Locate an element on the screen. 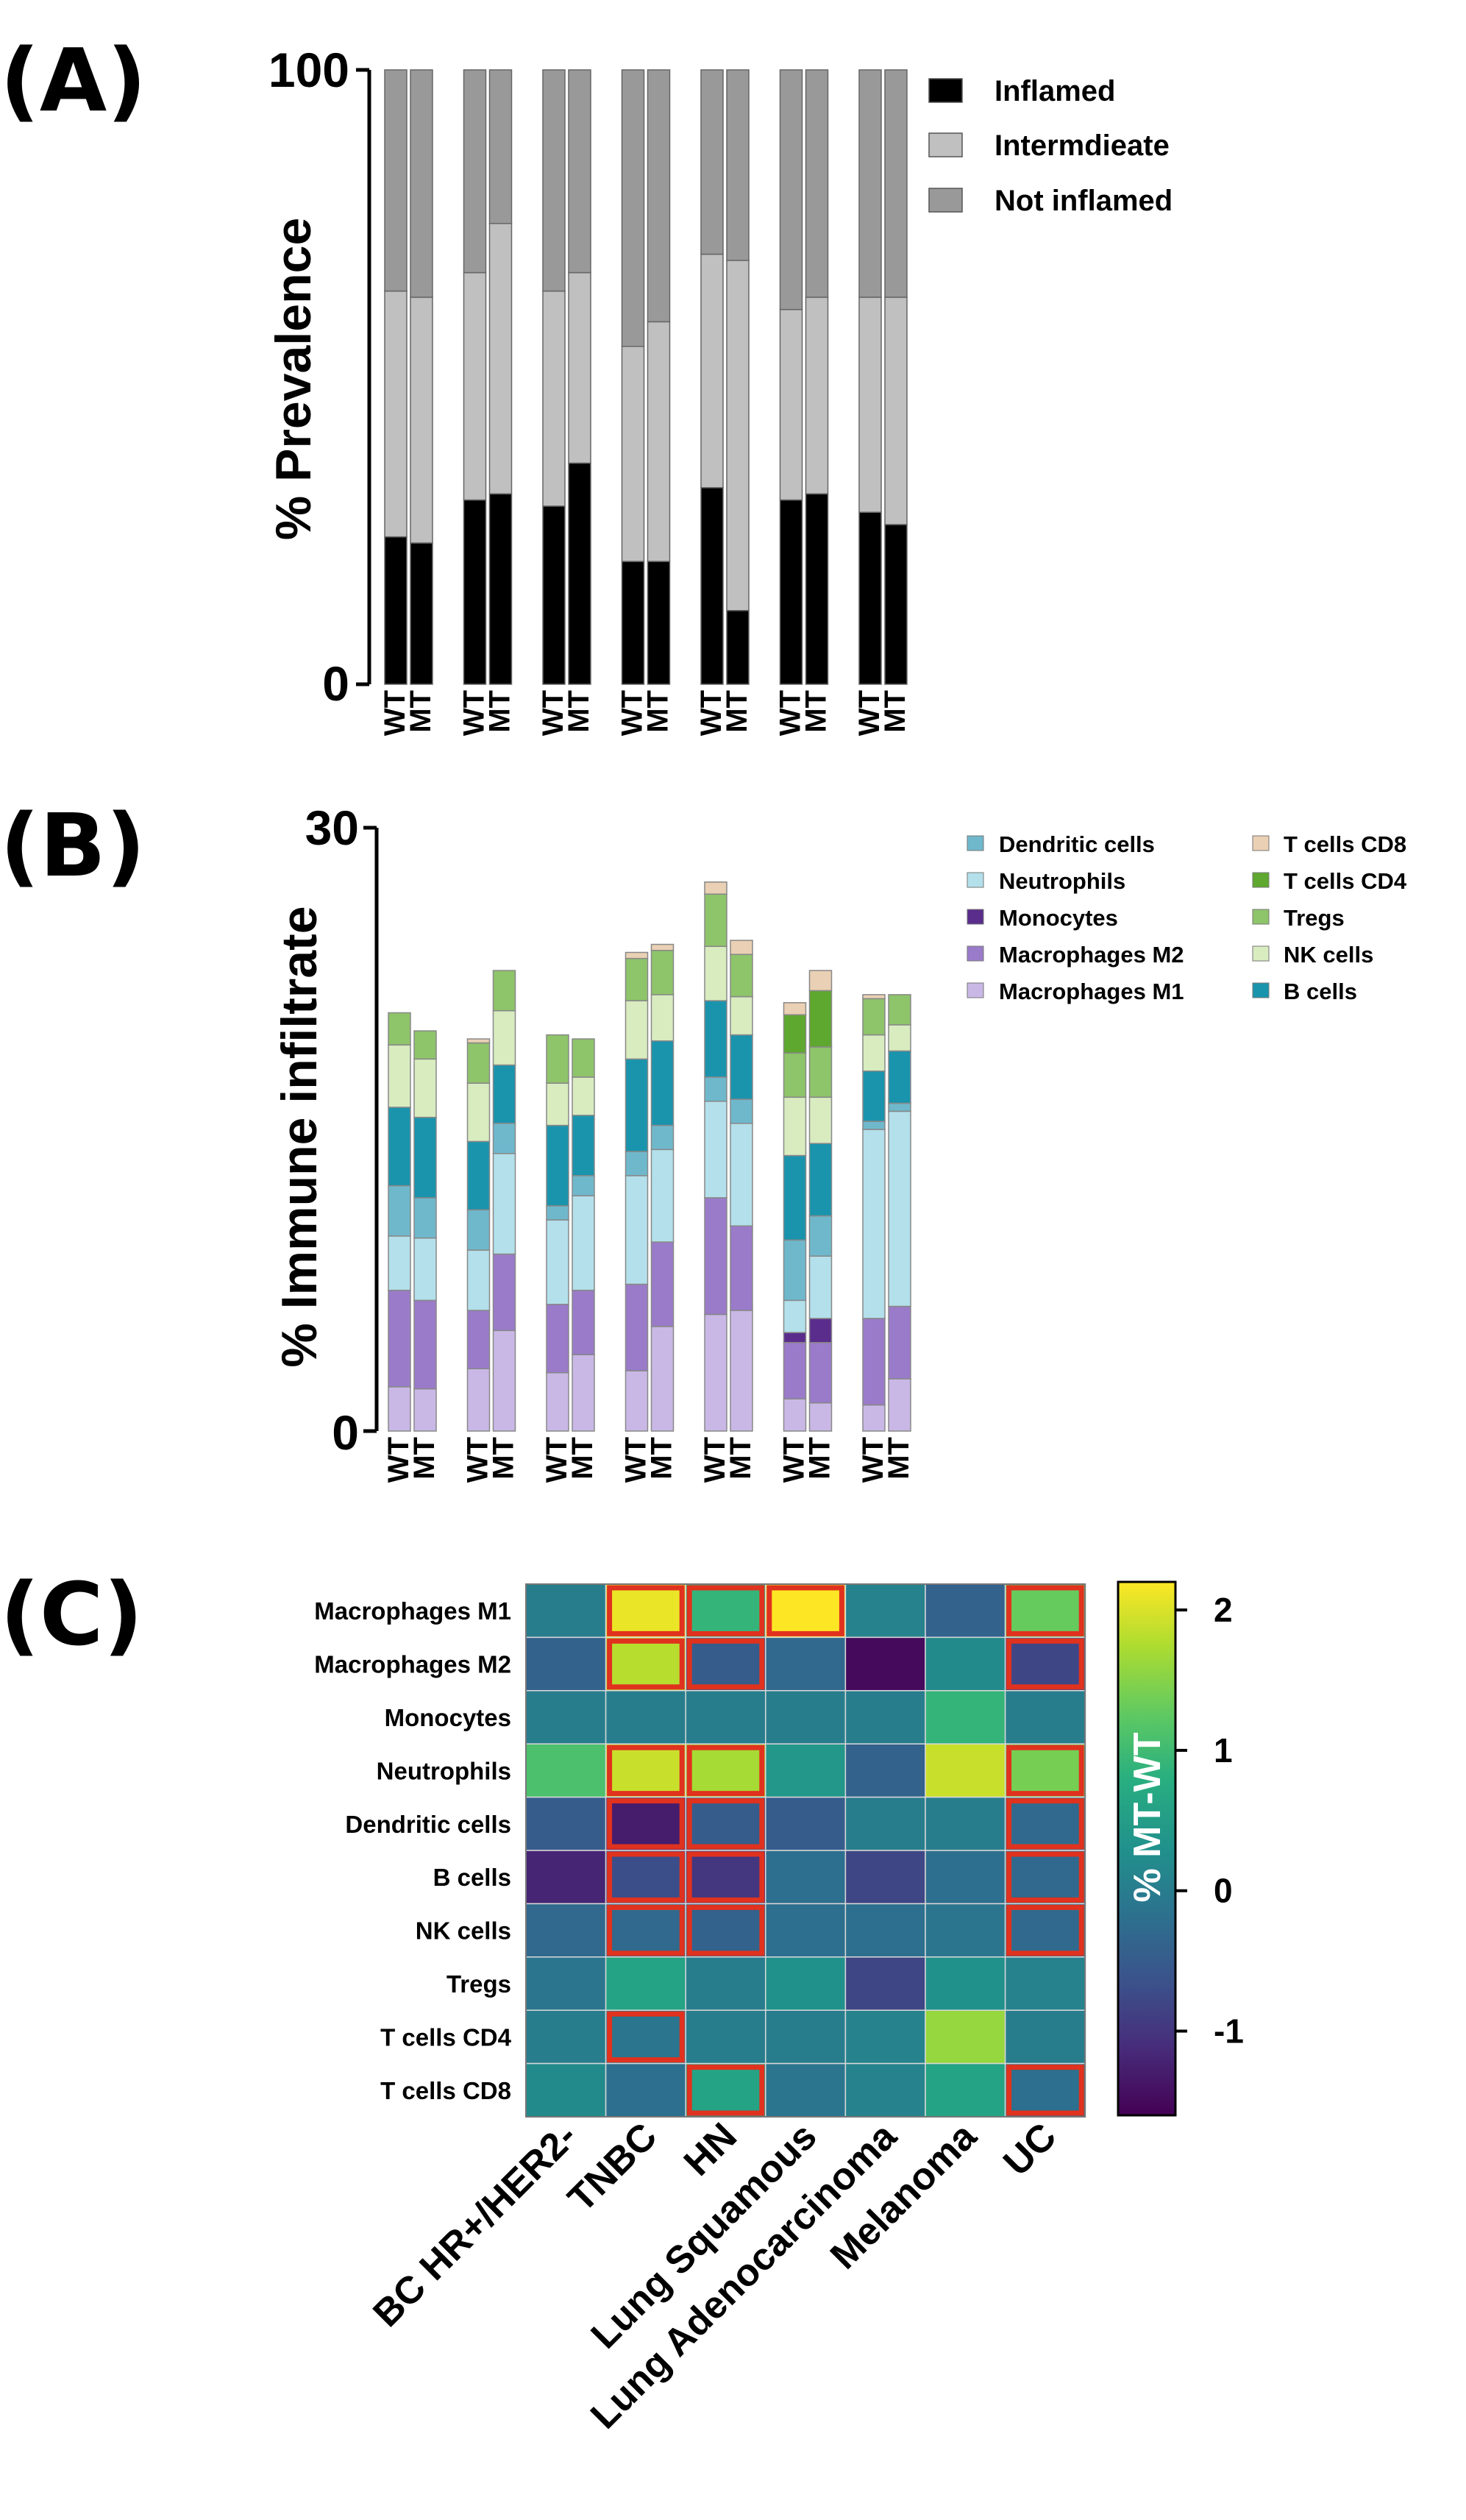 The height and width of the screenshot is (2520, 1466). legend-b-label-monocytes: Monocytes is located at coordinates (1058, 918).